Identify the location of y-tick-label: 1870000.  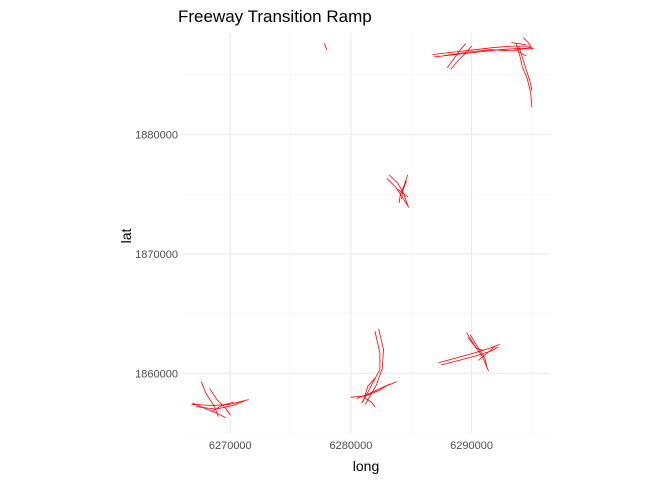
(156, 255).